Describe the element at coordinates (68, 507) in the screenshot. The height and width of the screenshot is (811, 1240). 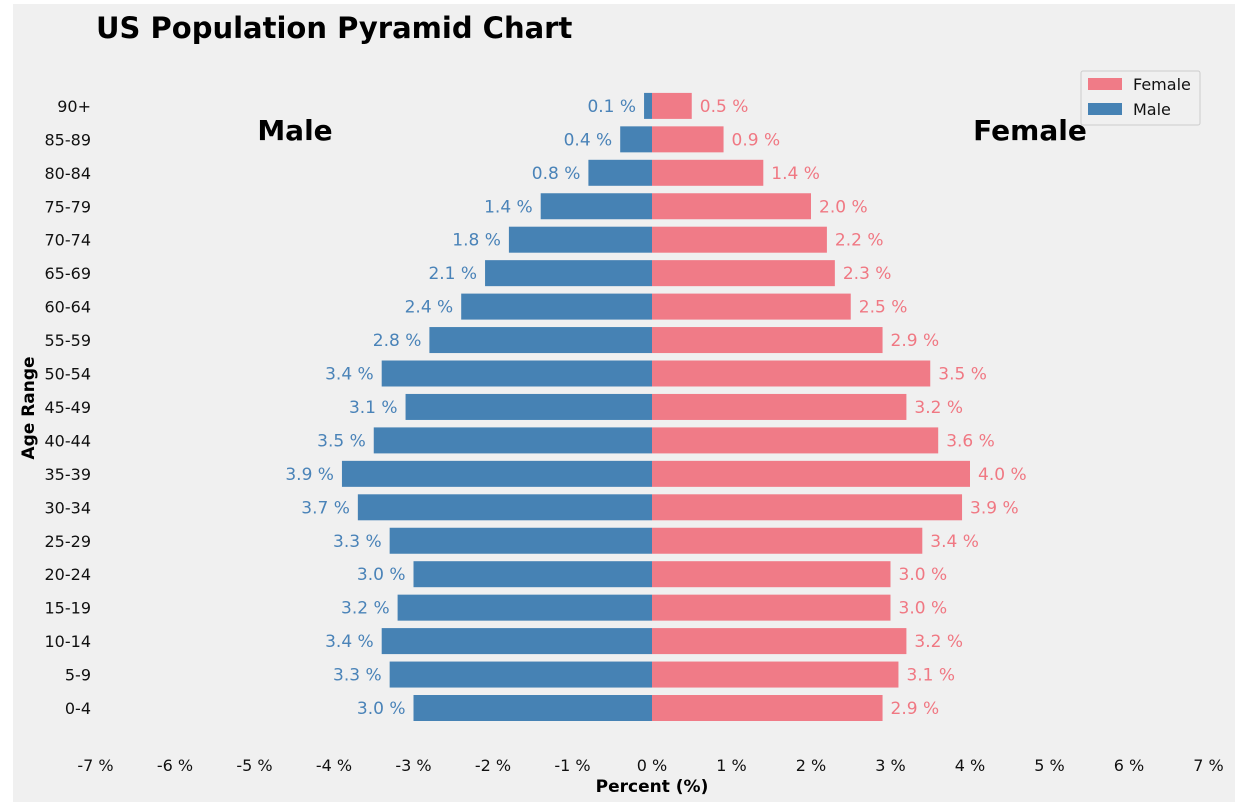
I see `y-tick-label: 30-34` at that location.